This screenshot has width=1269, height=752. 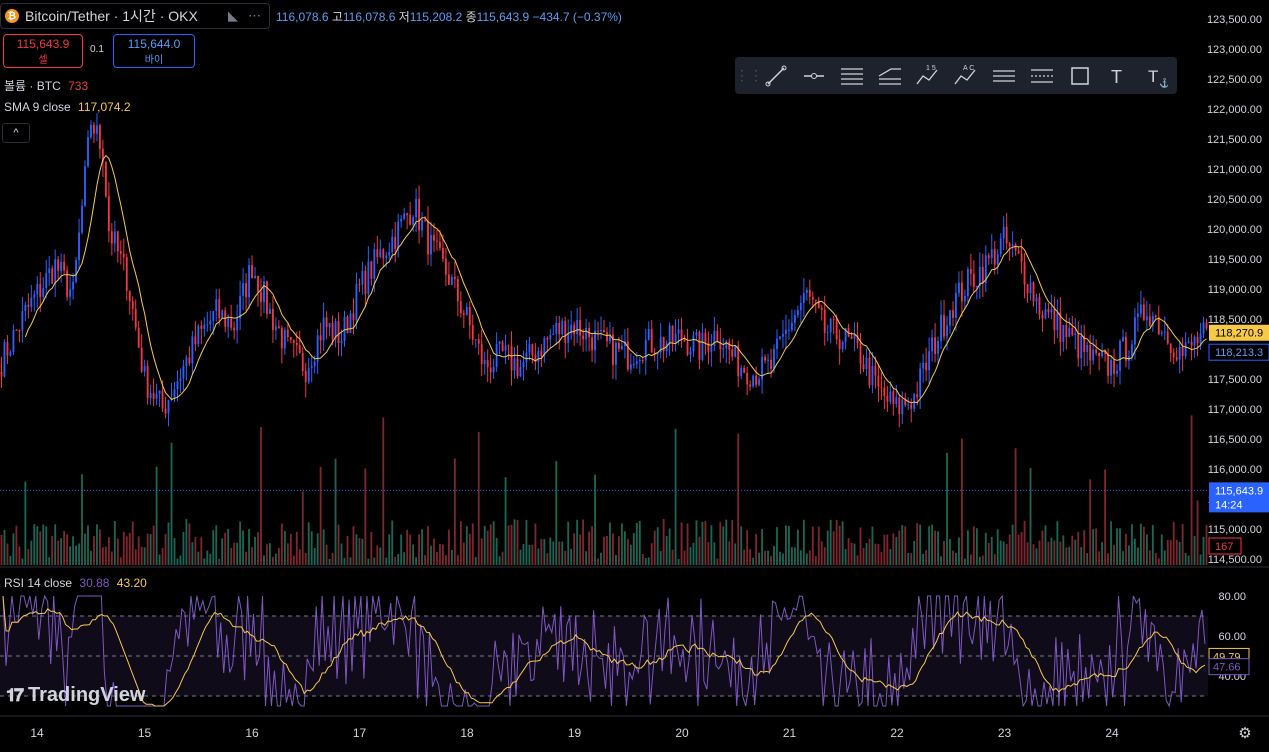 What do you see at coordinates (75, 583) in the screenshot?
I see `rsi-legend: RSI 14 close 30.88 43.20` at bounding box center [75, 583].